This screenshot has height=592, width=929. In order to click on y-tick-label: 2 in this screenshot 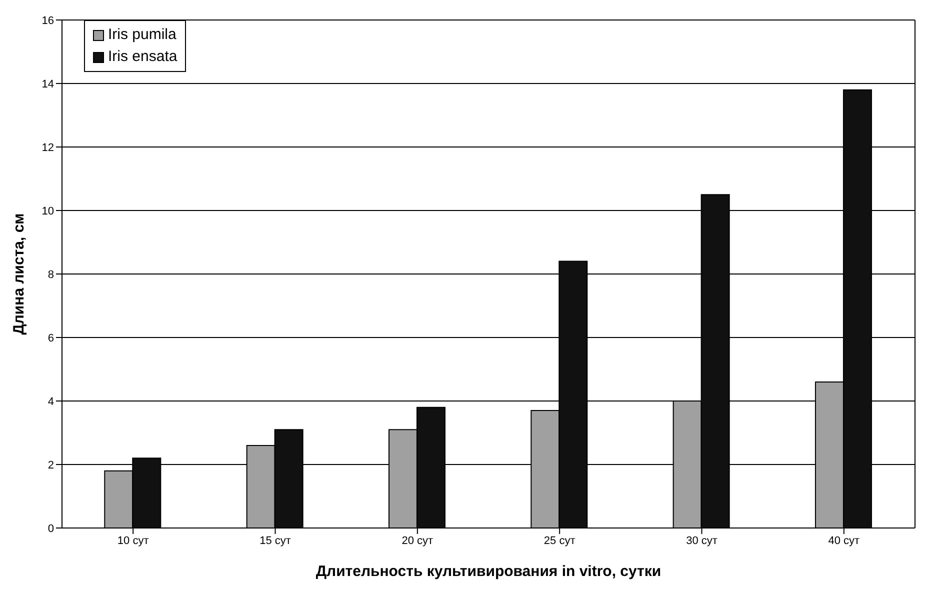, I will do `click(51, 465)`.